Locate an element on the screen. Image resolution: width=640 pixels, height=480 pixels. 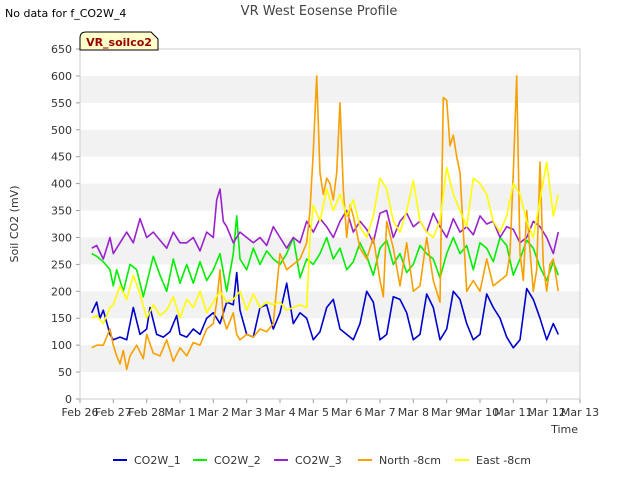
legend-item: North -8cm is located at coordinates (399, 460).